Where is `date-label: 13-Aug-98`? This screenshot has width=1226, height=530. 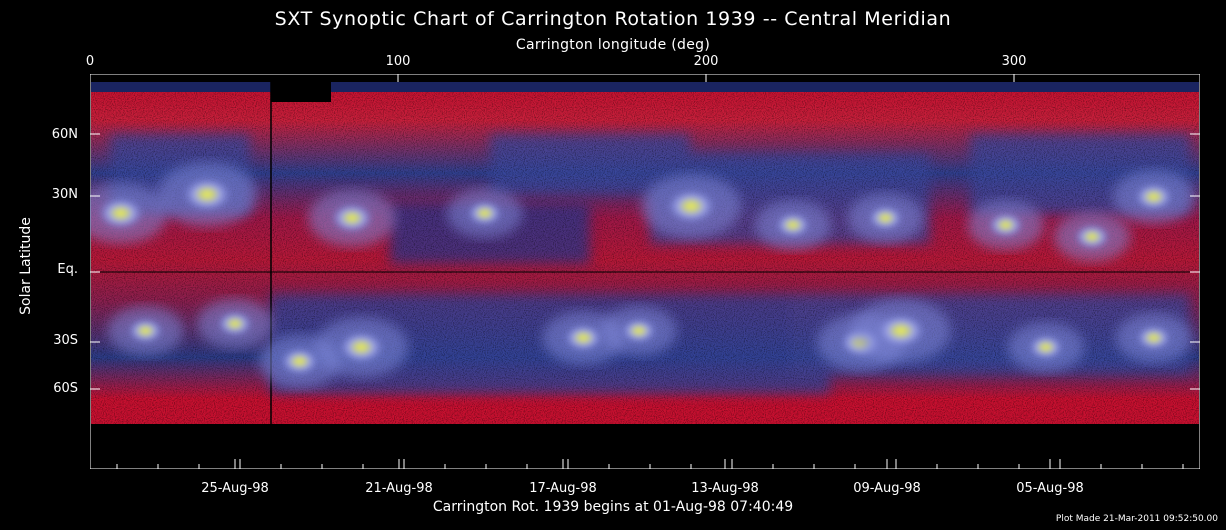
date-label: 13-Aug-98 is located at coordinates (725, 488).